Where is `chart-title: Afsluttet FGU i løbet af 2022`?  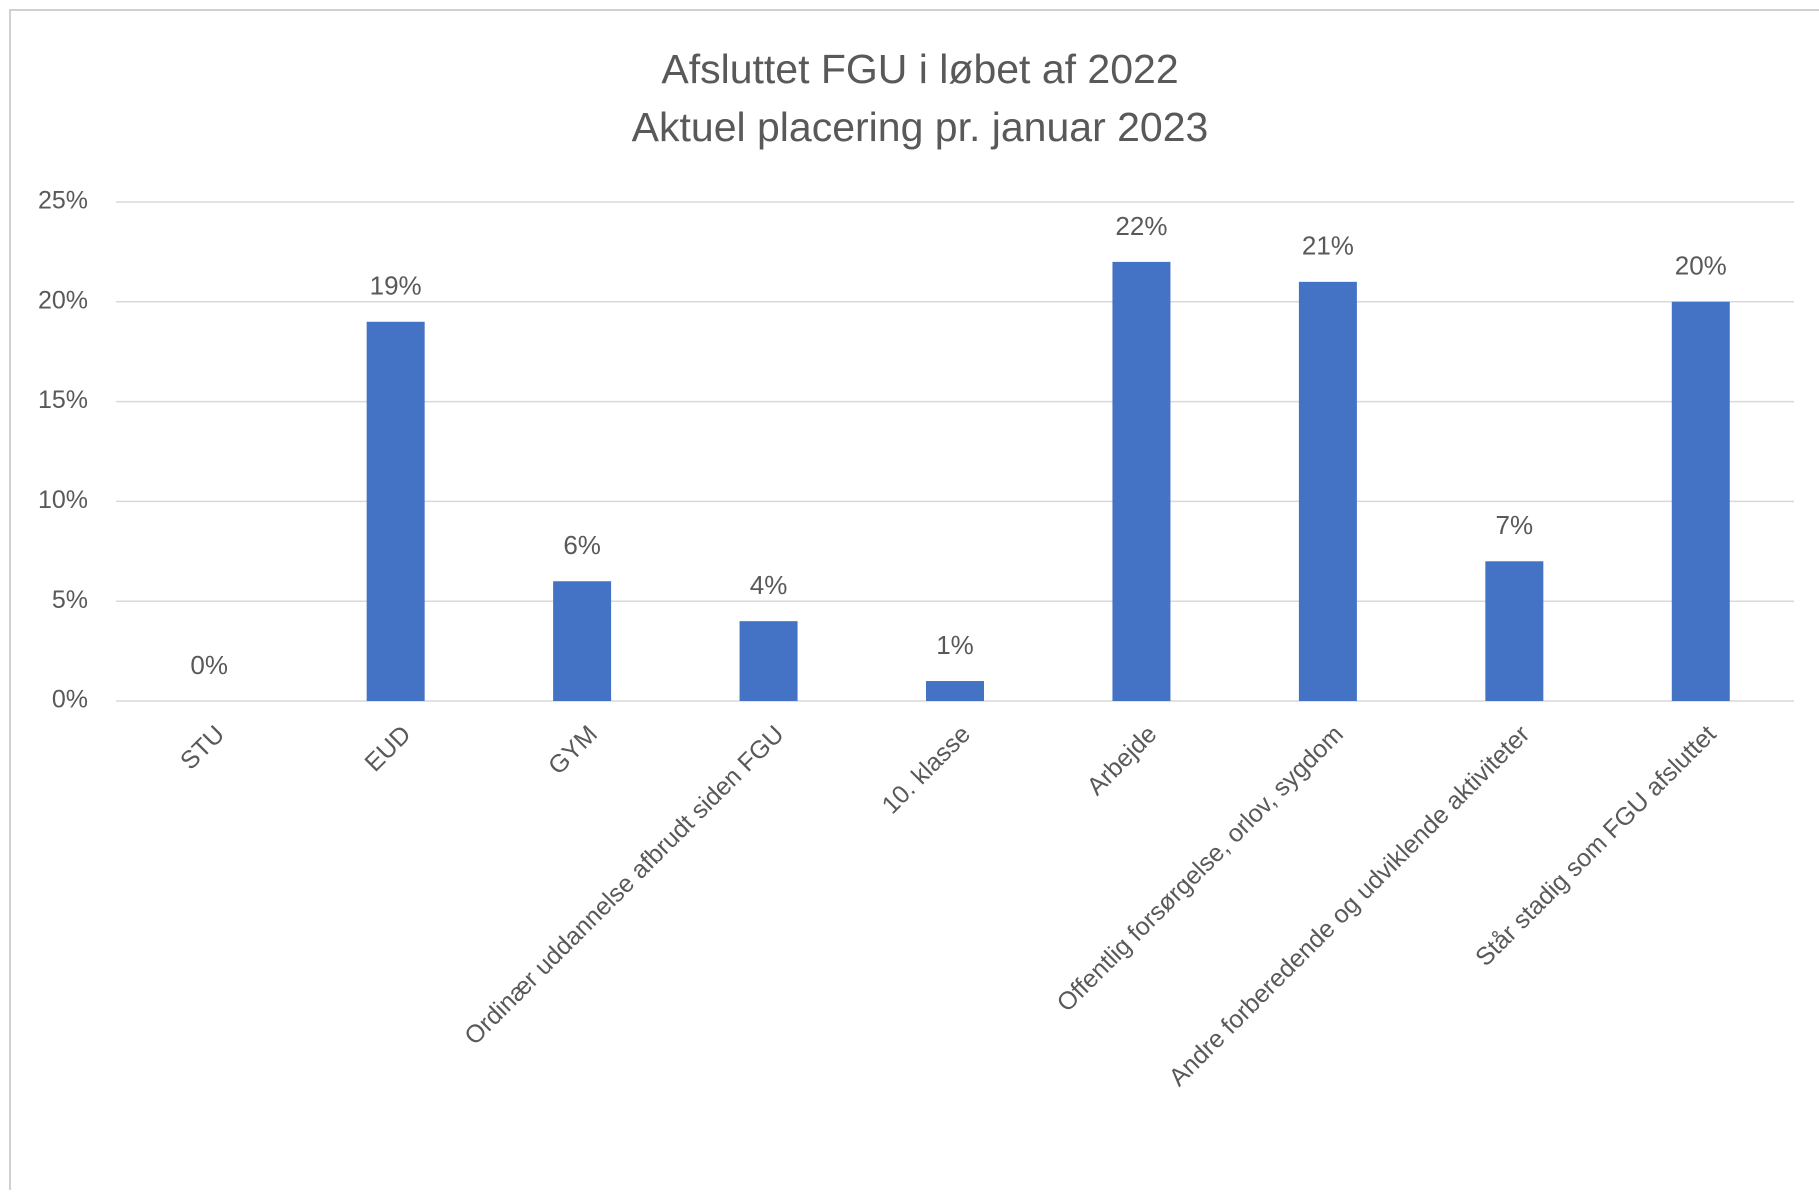 chart-title: Afsluttet FGU i løbet af 2022 is located at coordinates (919, 69).